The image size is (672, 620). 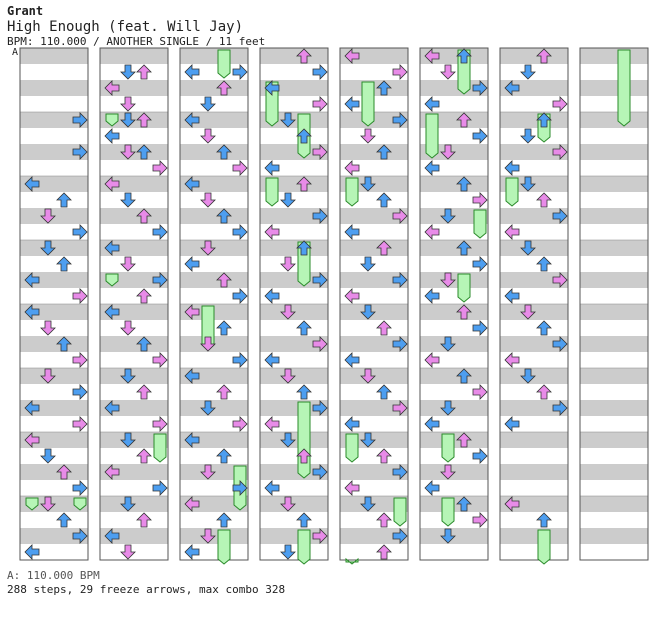 What do you see at coordinates (136, 41) in the screenshot?
I see `chart-meta: BPM: 110.000 / ANOTHER SINGLE / 11 feet` at bounding box center [136, 41].